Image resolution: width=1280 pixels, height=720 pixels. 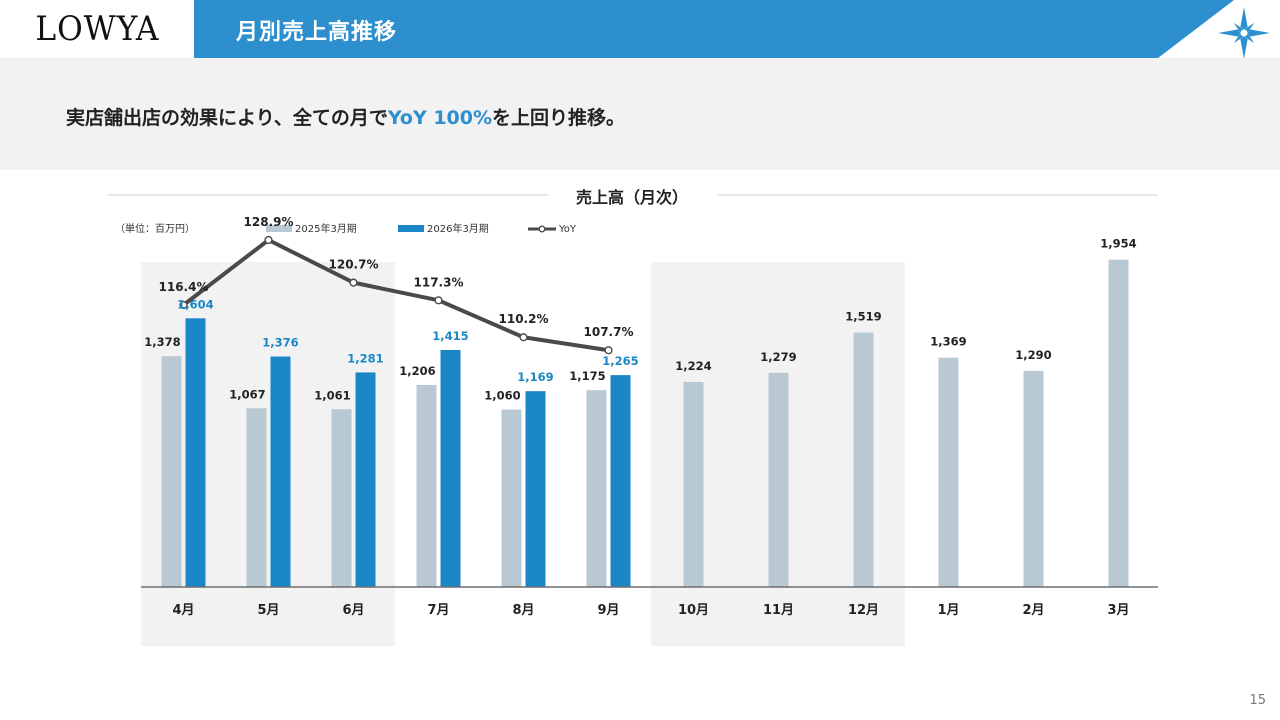 I want to click on data-label-fy2025: 1,060, so click(x=502, y=395).